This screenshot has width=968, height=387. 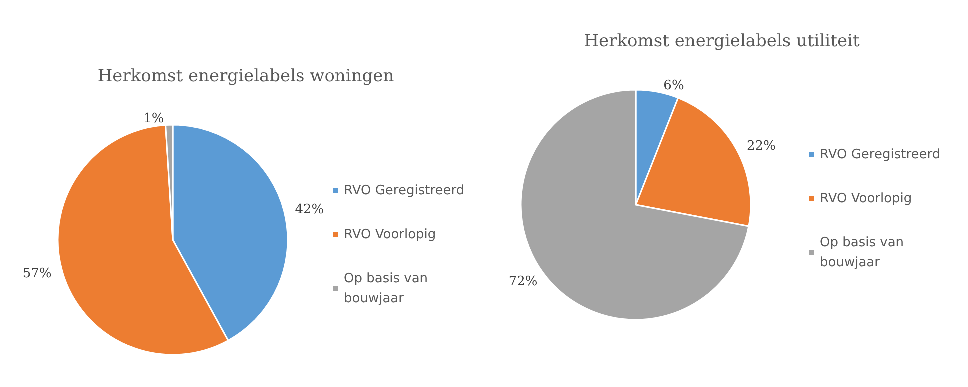 I want to click on data-label: 22%, so click(x=761, y=146).